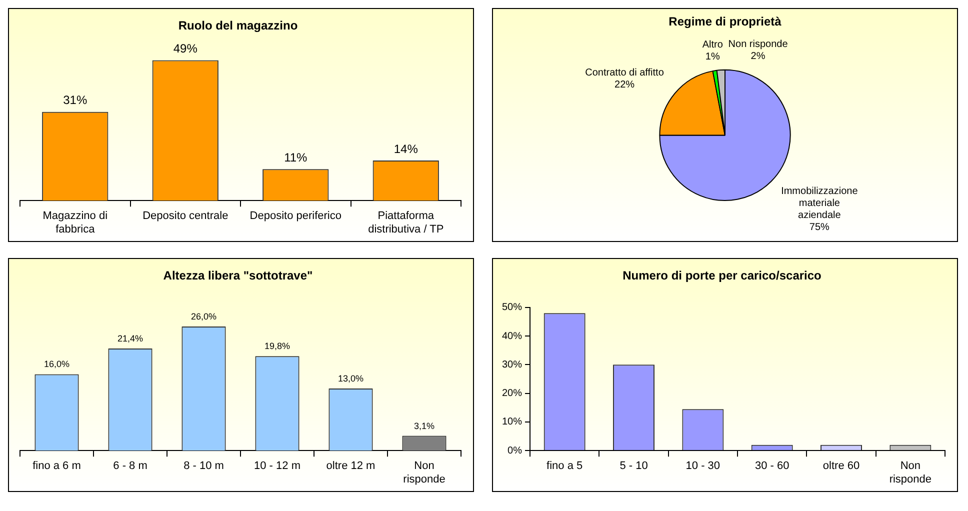 The image size is (968, 511). I want to click on data-label: 14%, so click(406, 149).